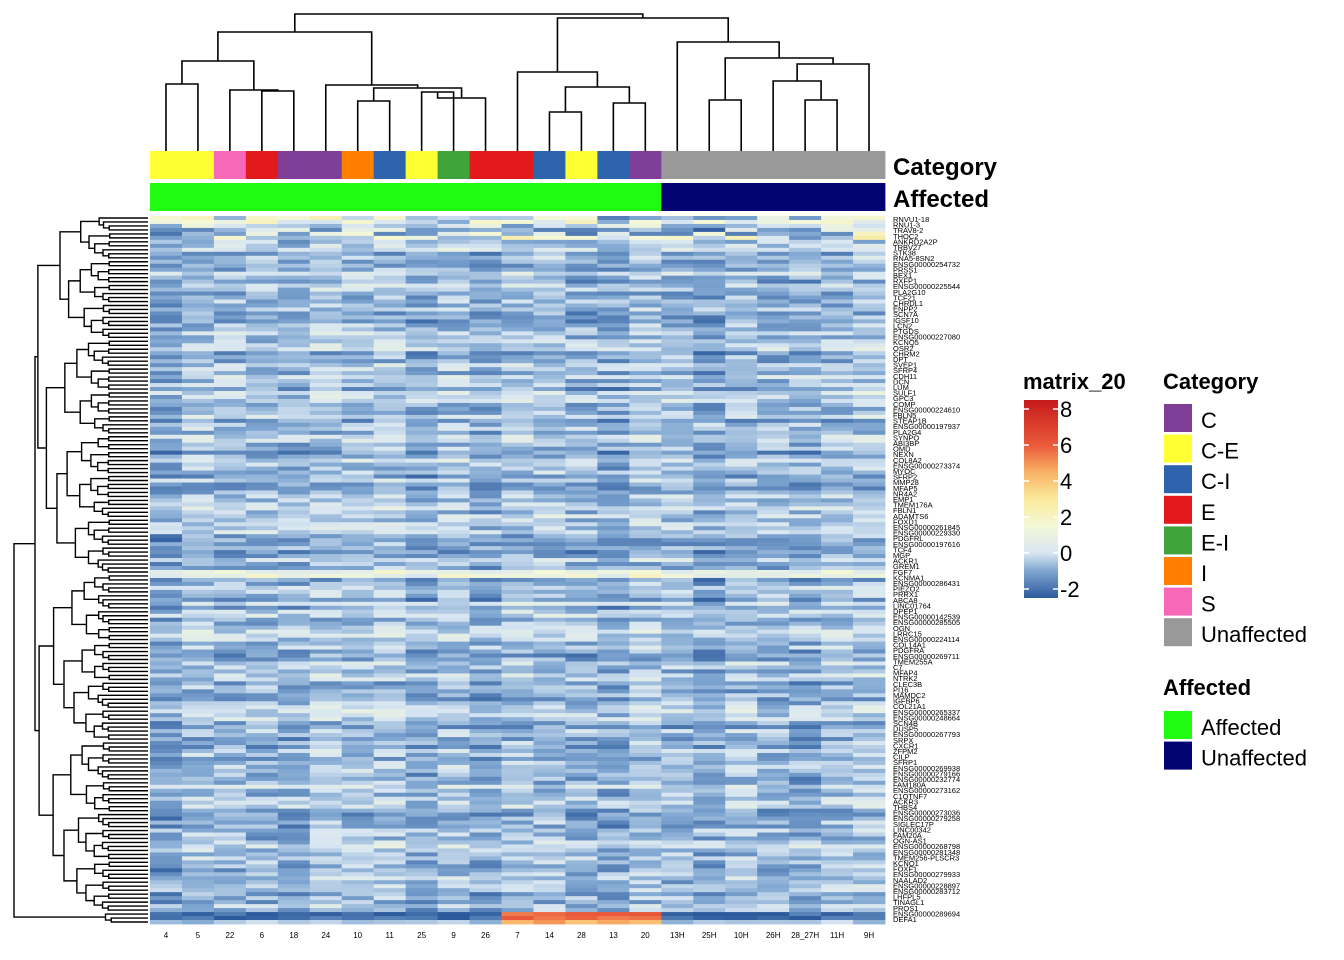 The width and height of the screenshot is (1344, 960). Describe the element at coordinates (230, 165) in the screenshot. I see `category-annotation-cell` at that location.